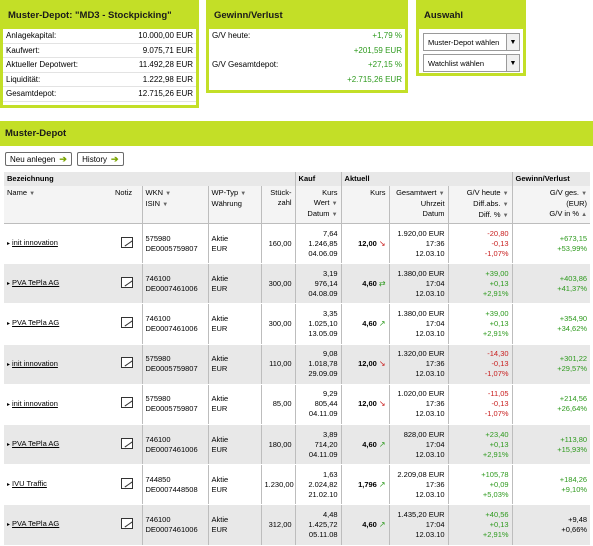 This screenshot has width=593, height=546. Describe the element at coordinates (499, 323) in the screenshot. I see `diff-abs: +0,13` at that location.